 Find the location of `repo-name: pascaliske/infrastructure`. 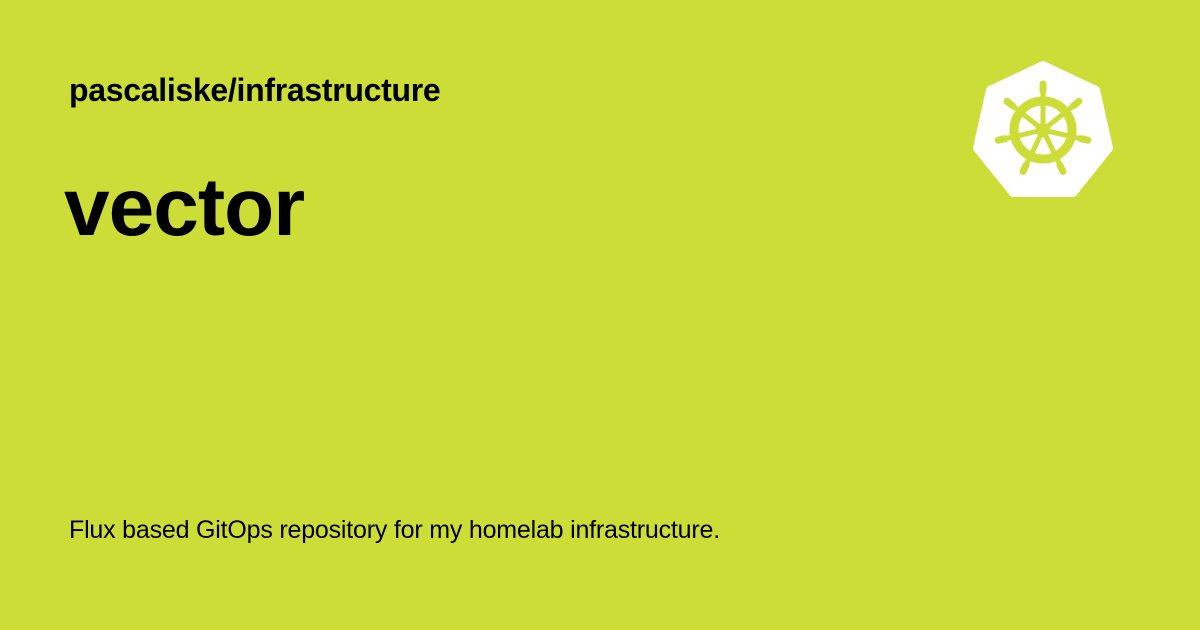

repo-name: pascaliske/infrastructure is located at coordinates (255, 90).